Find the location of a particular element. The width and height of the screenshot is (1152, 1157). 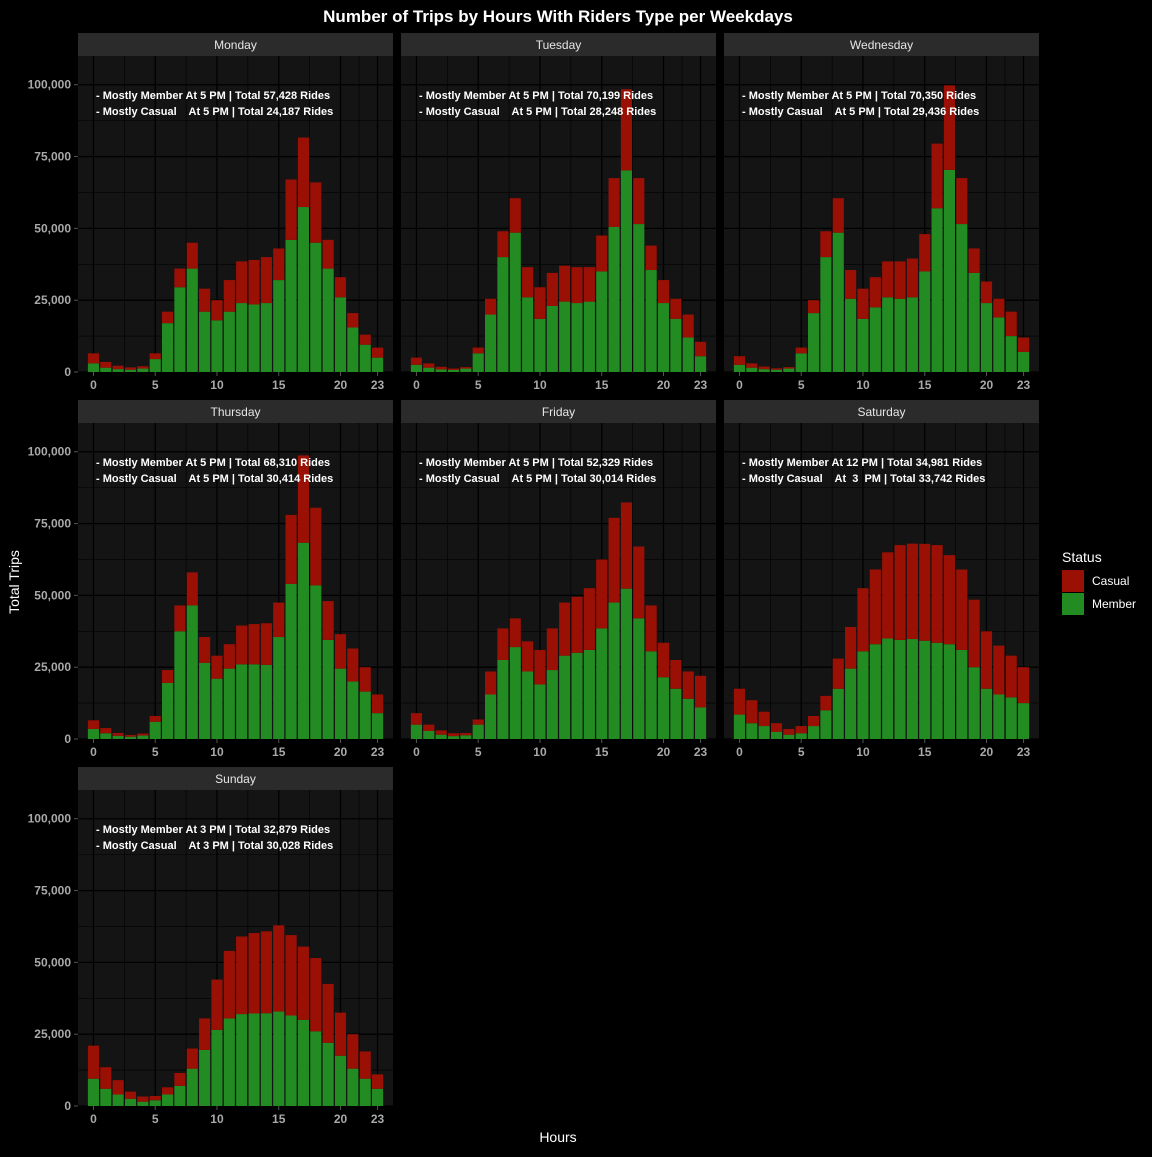

x-tick-label: 23 is located at coordinates (701, 752).